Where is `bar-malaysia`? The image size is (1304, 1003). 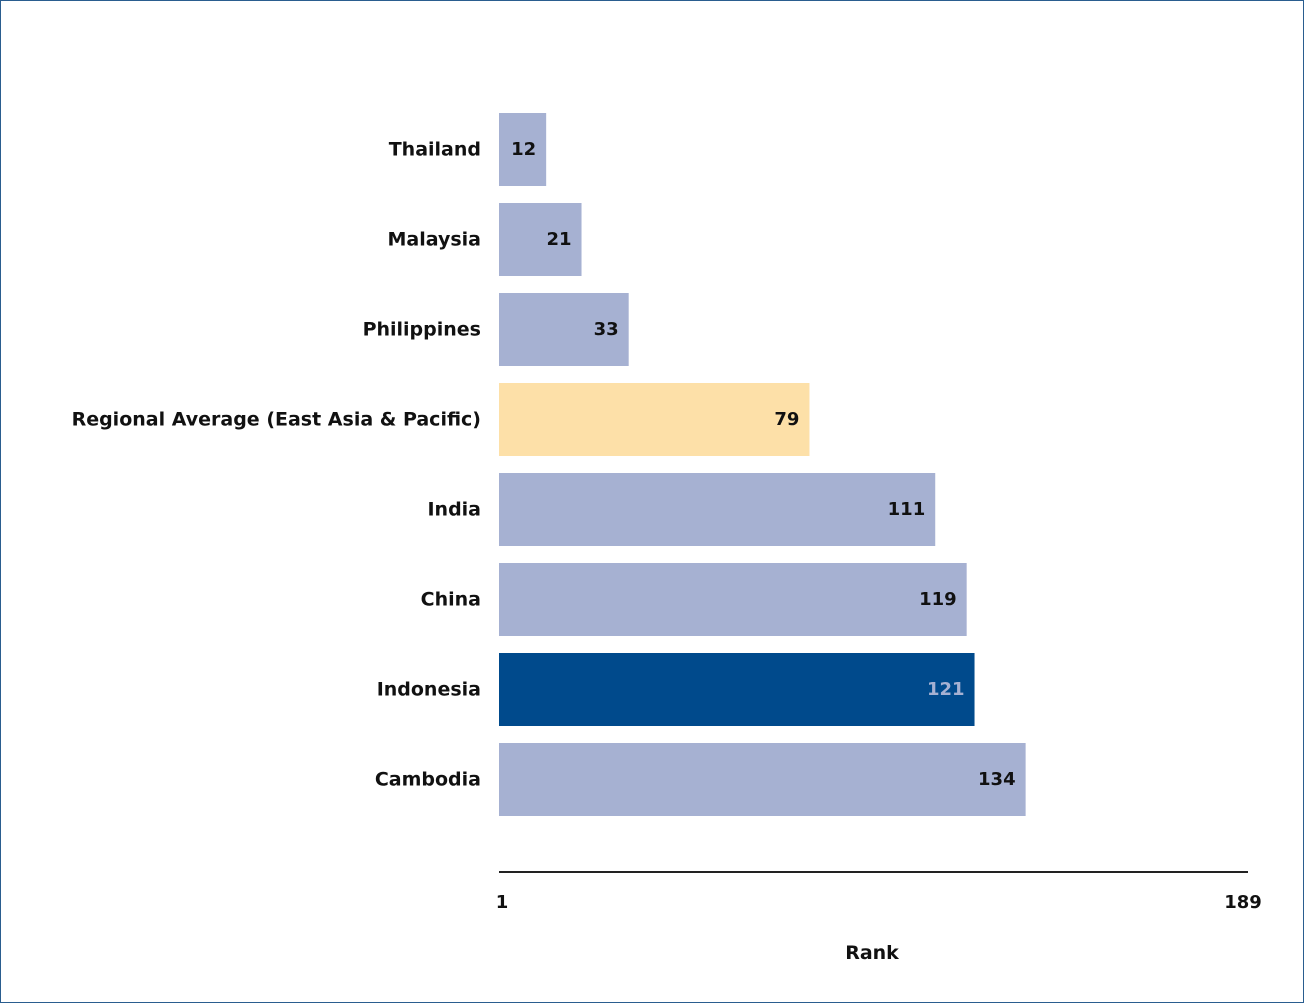
bar-malaysia is located at coordinates (540, 239).